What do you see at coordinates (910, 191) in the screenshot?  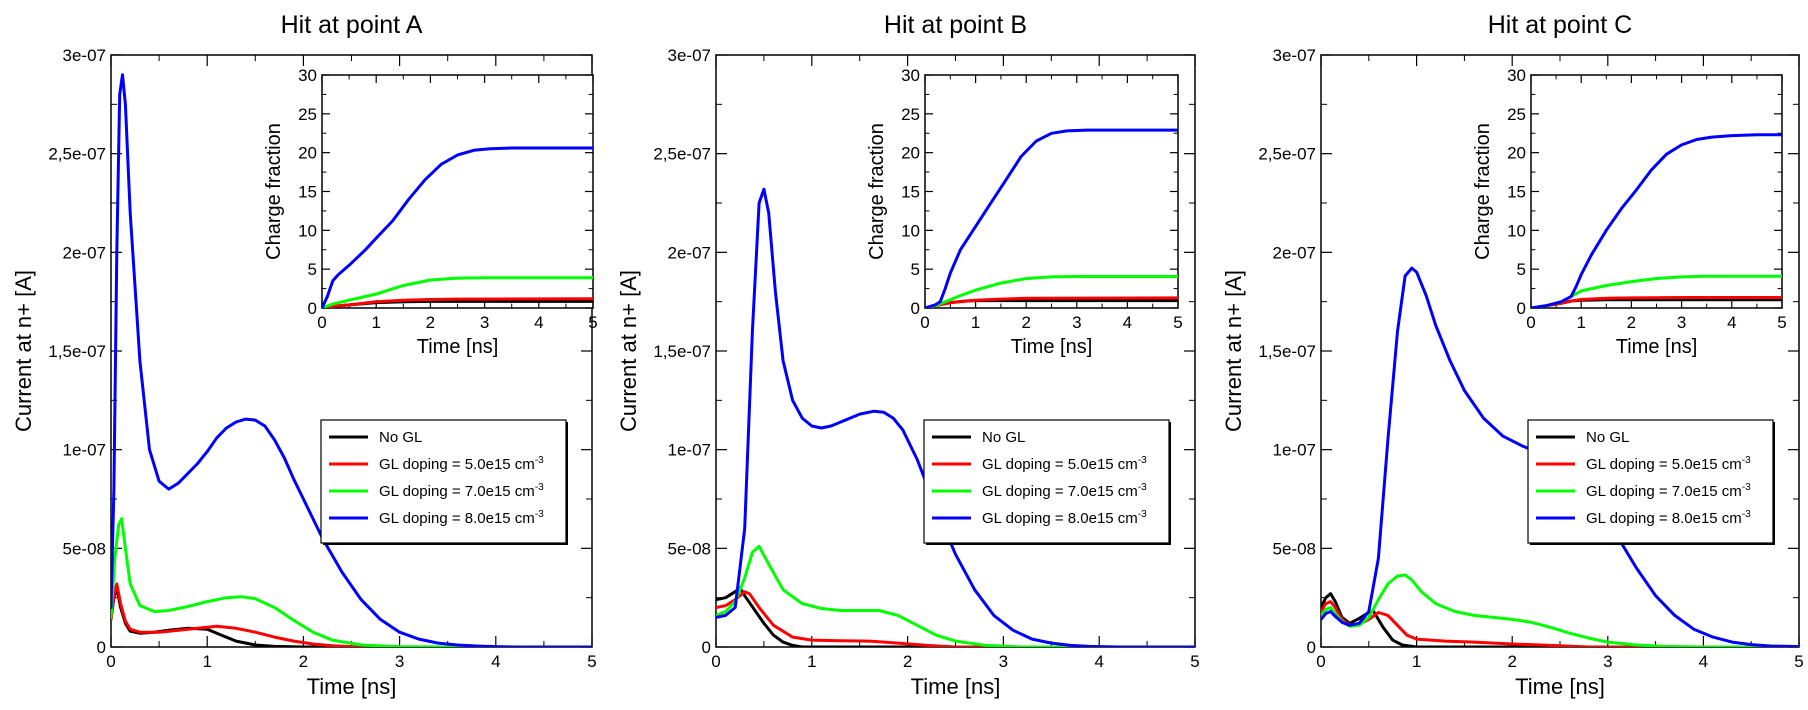 I see `inset-axis-y-tick-label: 15` at bounding box center [910, 191].